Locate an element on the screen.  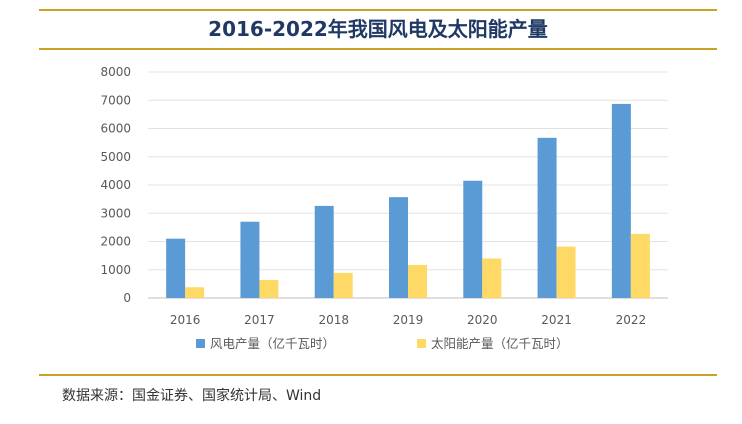
y-tick-label: 5000 is located at coordinates (115, 157).